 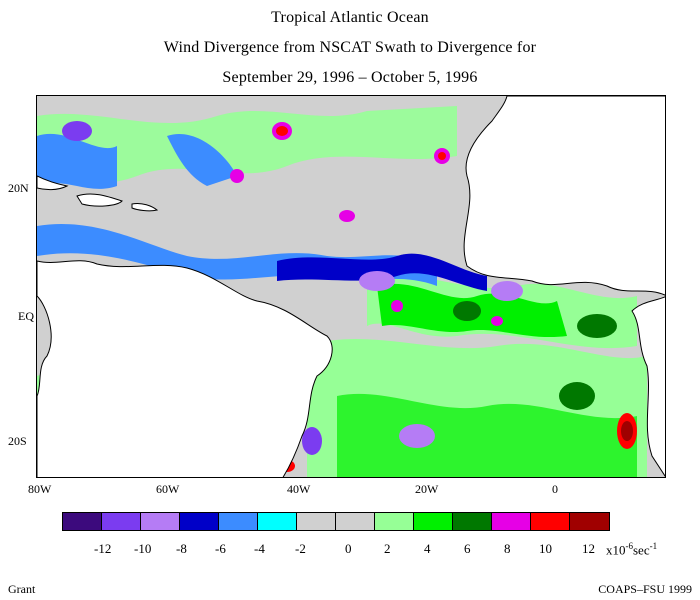 I want to click on lon-label-80w: 80W, so click(x=40, y=489).